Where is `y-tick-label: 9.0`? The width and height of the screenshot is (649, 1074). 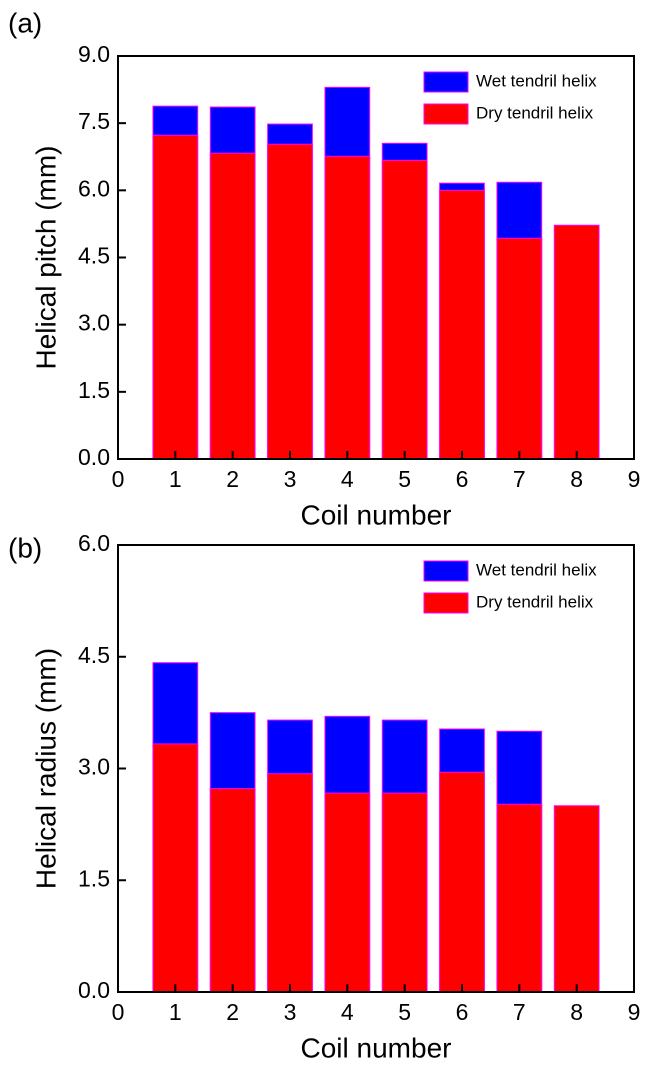
y-tick-label: 9.0 is located at coordinates (94, 54).